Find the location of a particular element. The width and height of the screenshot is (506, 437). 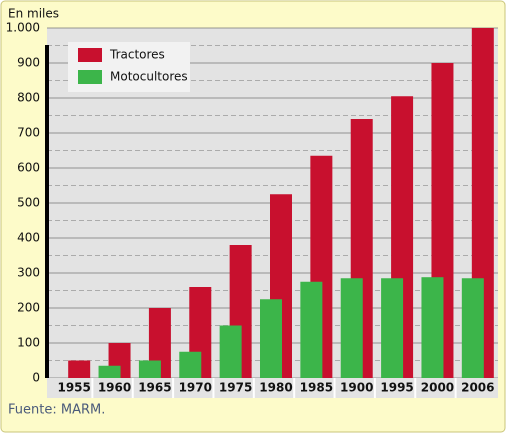

y-tick-label: 100 is located at coordinates (28, 343).